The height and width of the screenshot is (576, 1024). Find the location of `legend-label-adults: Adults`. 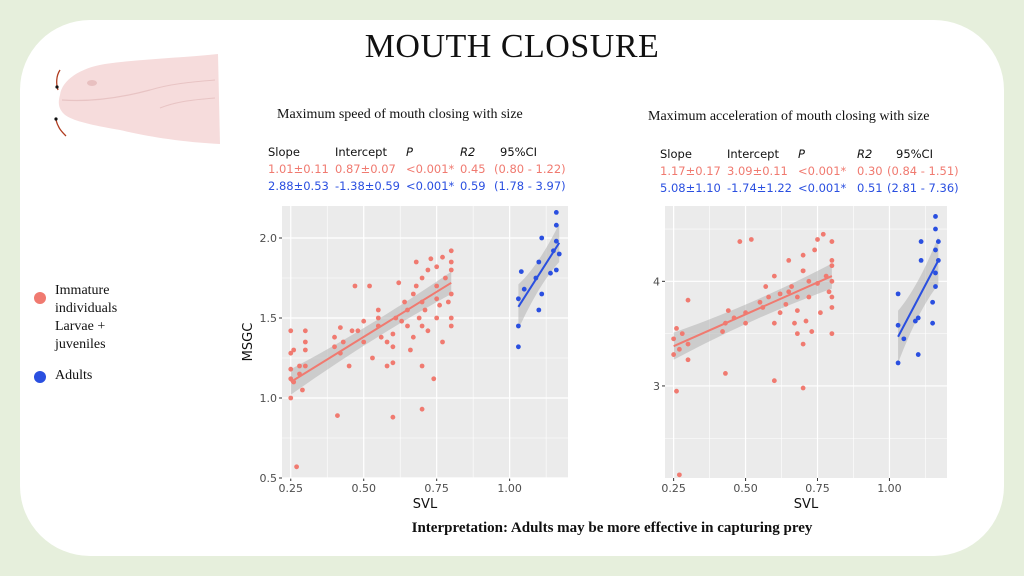

legend-label-adults: Adults is located at coordinates (74, 375).